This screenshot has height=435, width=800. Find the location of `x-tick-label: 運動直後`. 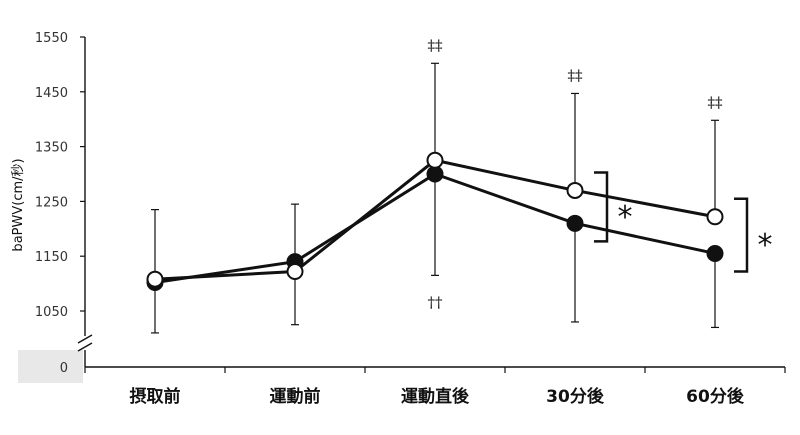

x-tick-label: 運動直後 is located at coordinates (435, 396).